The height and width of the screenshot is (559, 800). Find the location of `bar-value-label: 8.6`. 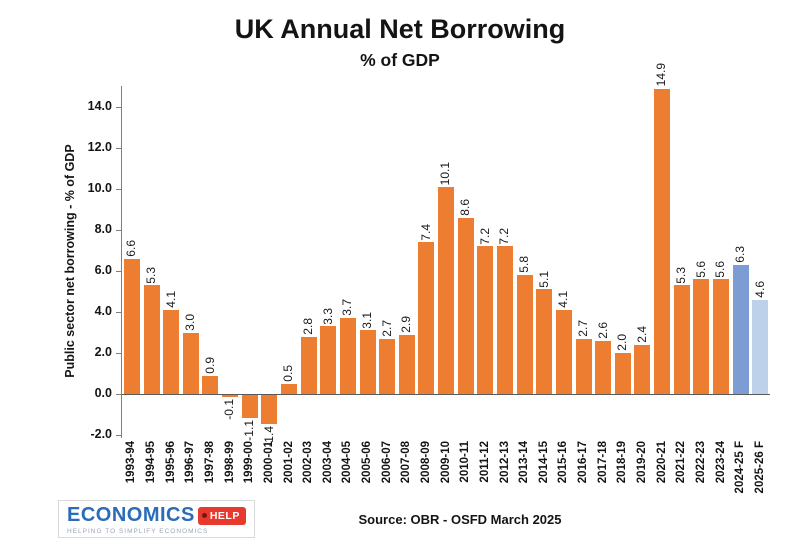

bar-value-label: 8.6 is located at coordinates (466, 195).